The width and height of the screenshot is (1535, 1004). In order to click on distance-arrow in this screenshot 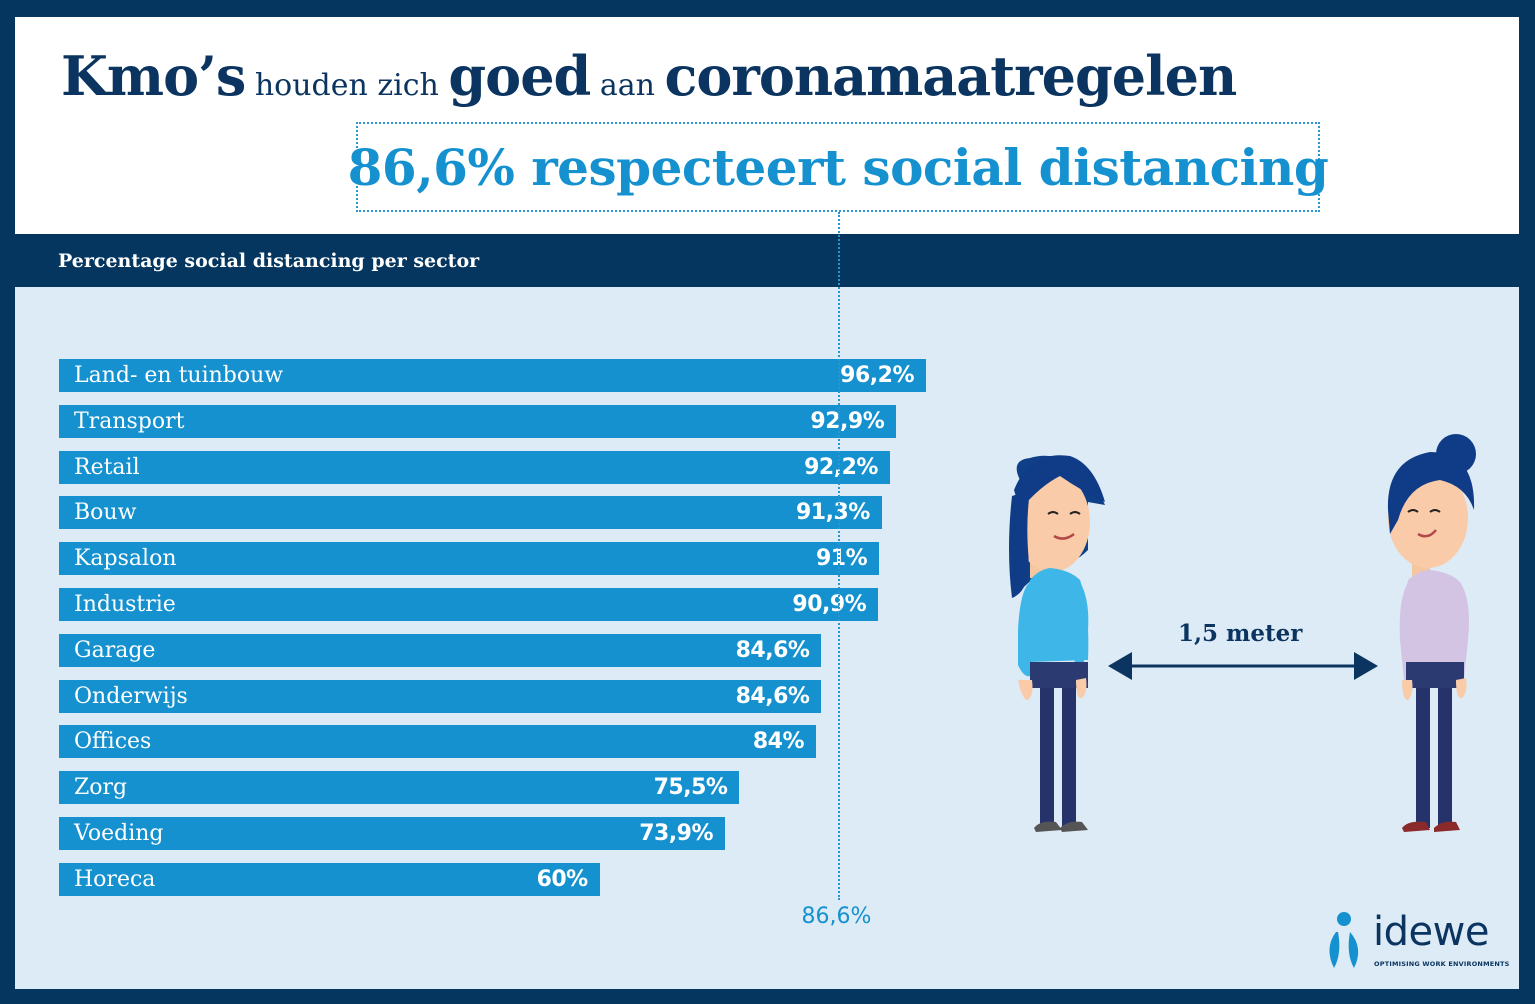, I will do `click(1243, 666)`.